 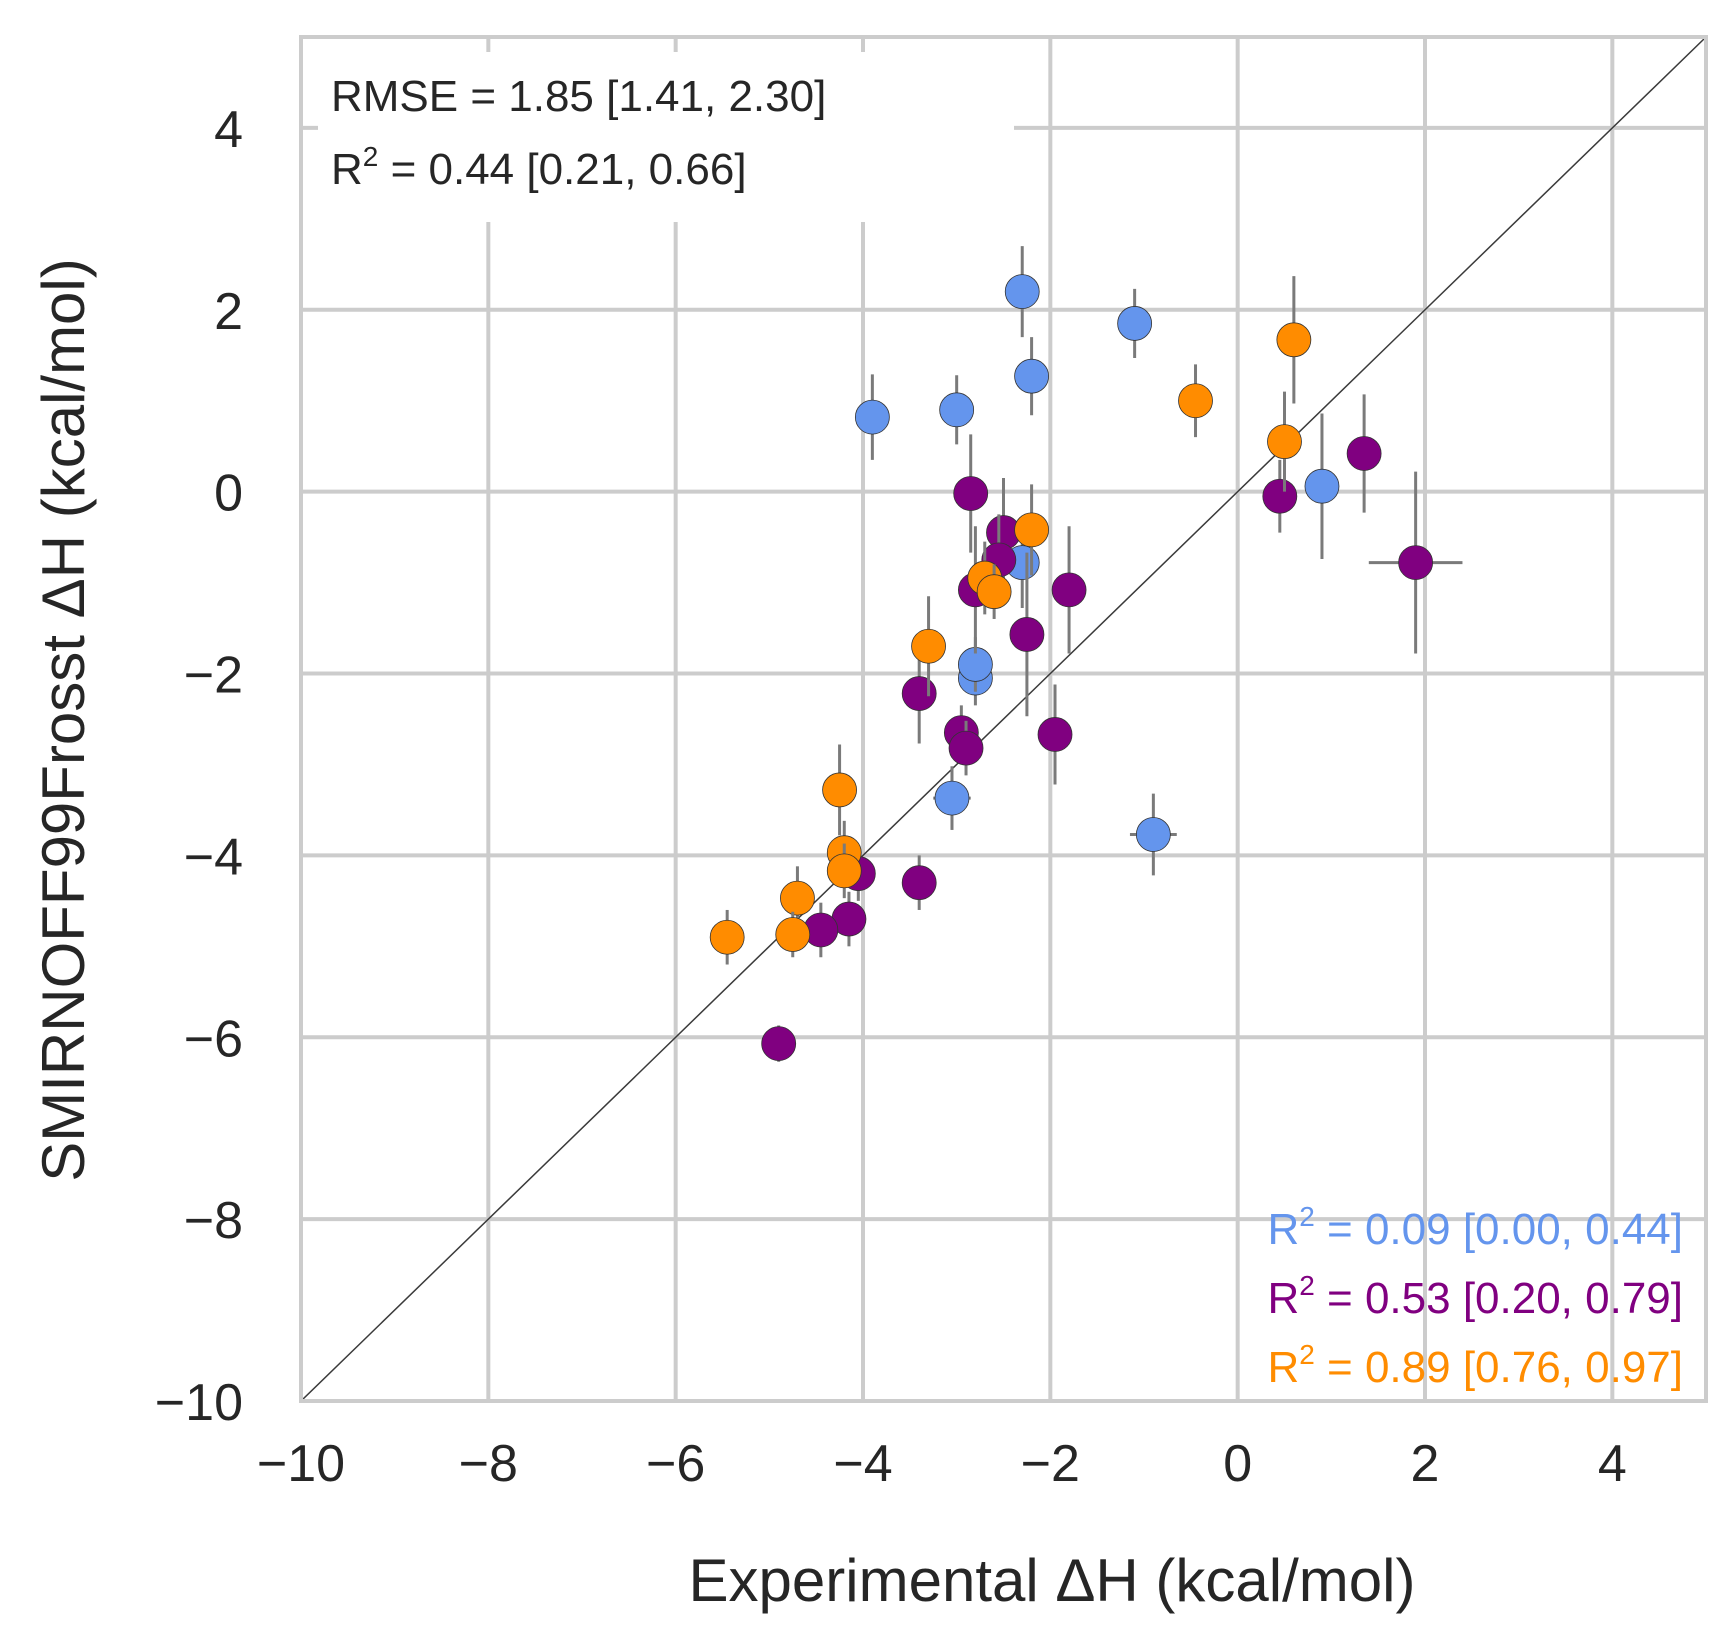 I want to click on x-tick-label-4: −2, so click(x=1050, y=1464).